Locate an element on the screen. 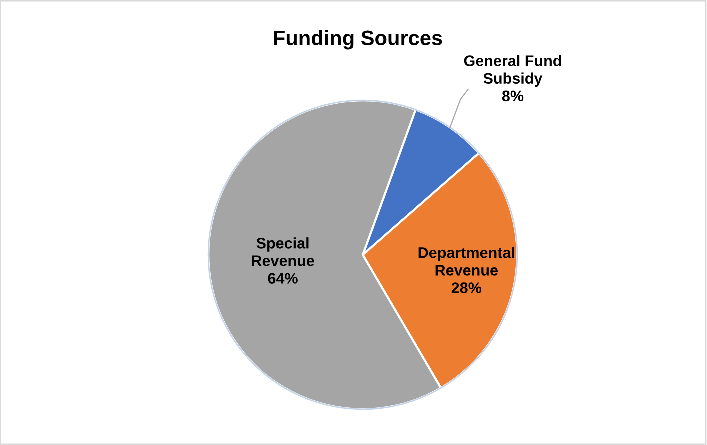 The width and height of the screenshot is (707, 445). slice-label: General Fund Subsidy is located at coordinates (513, 71).